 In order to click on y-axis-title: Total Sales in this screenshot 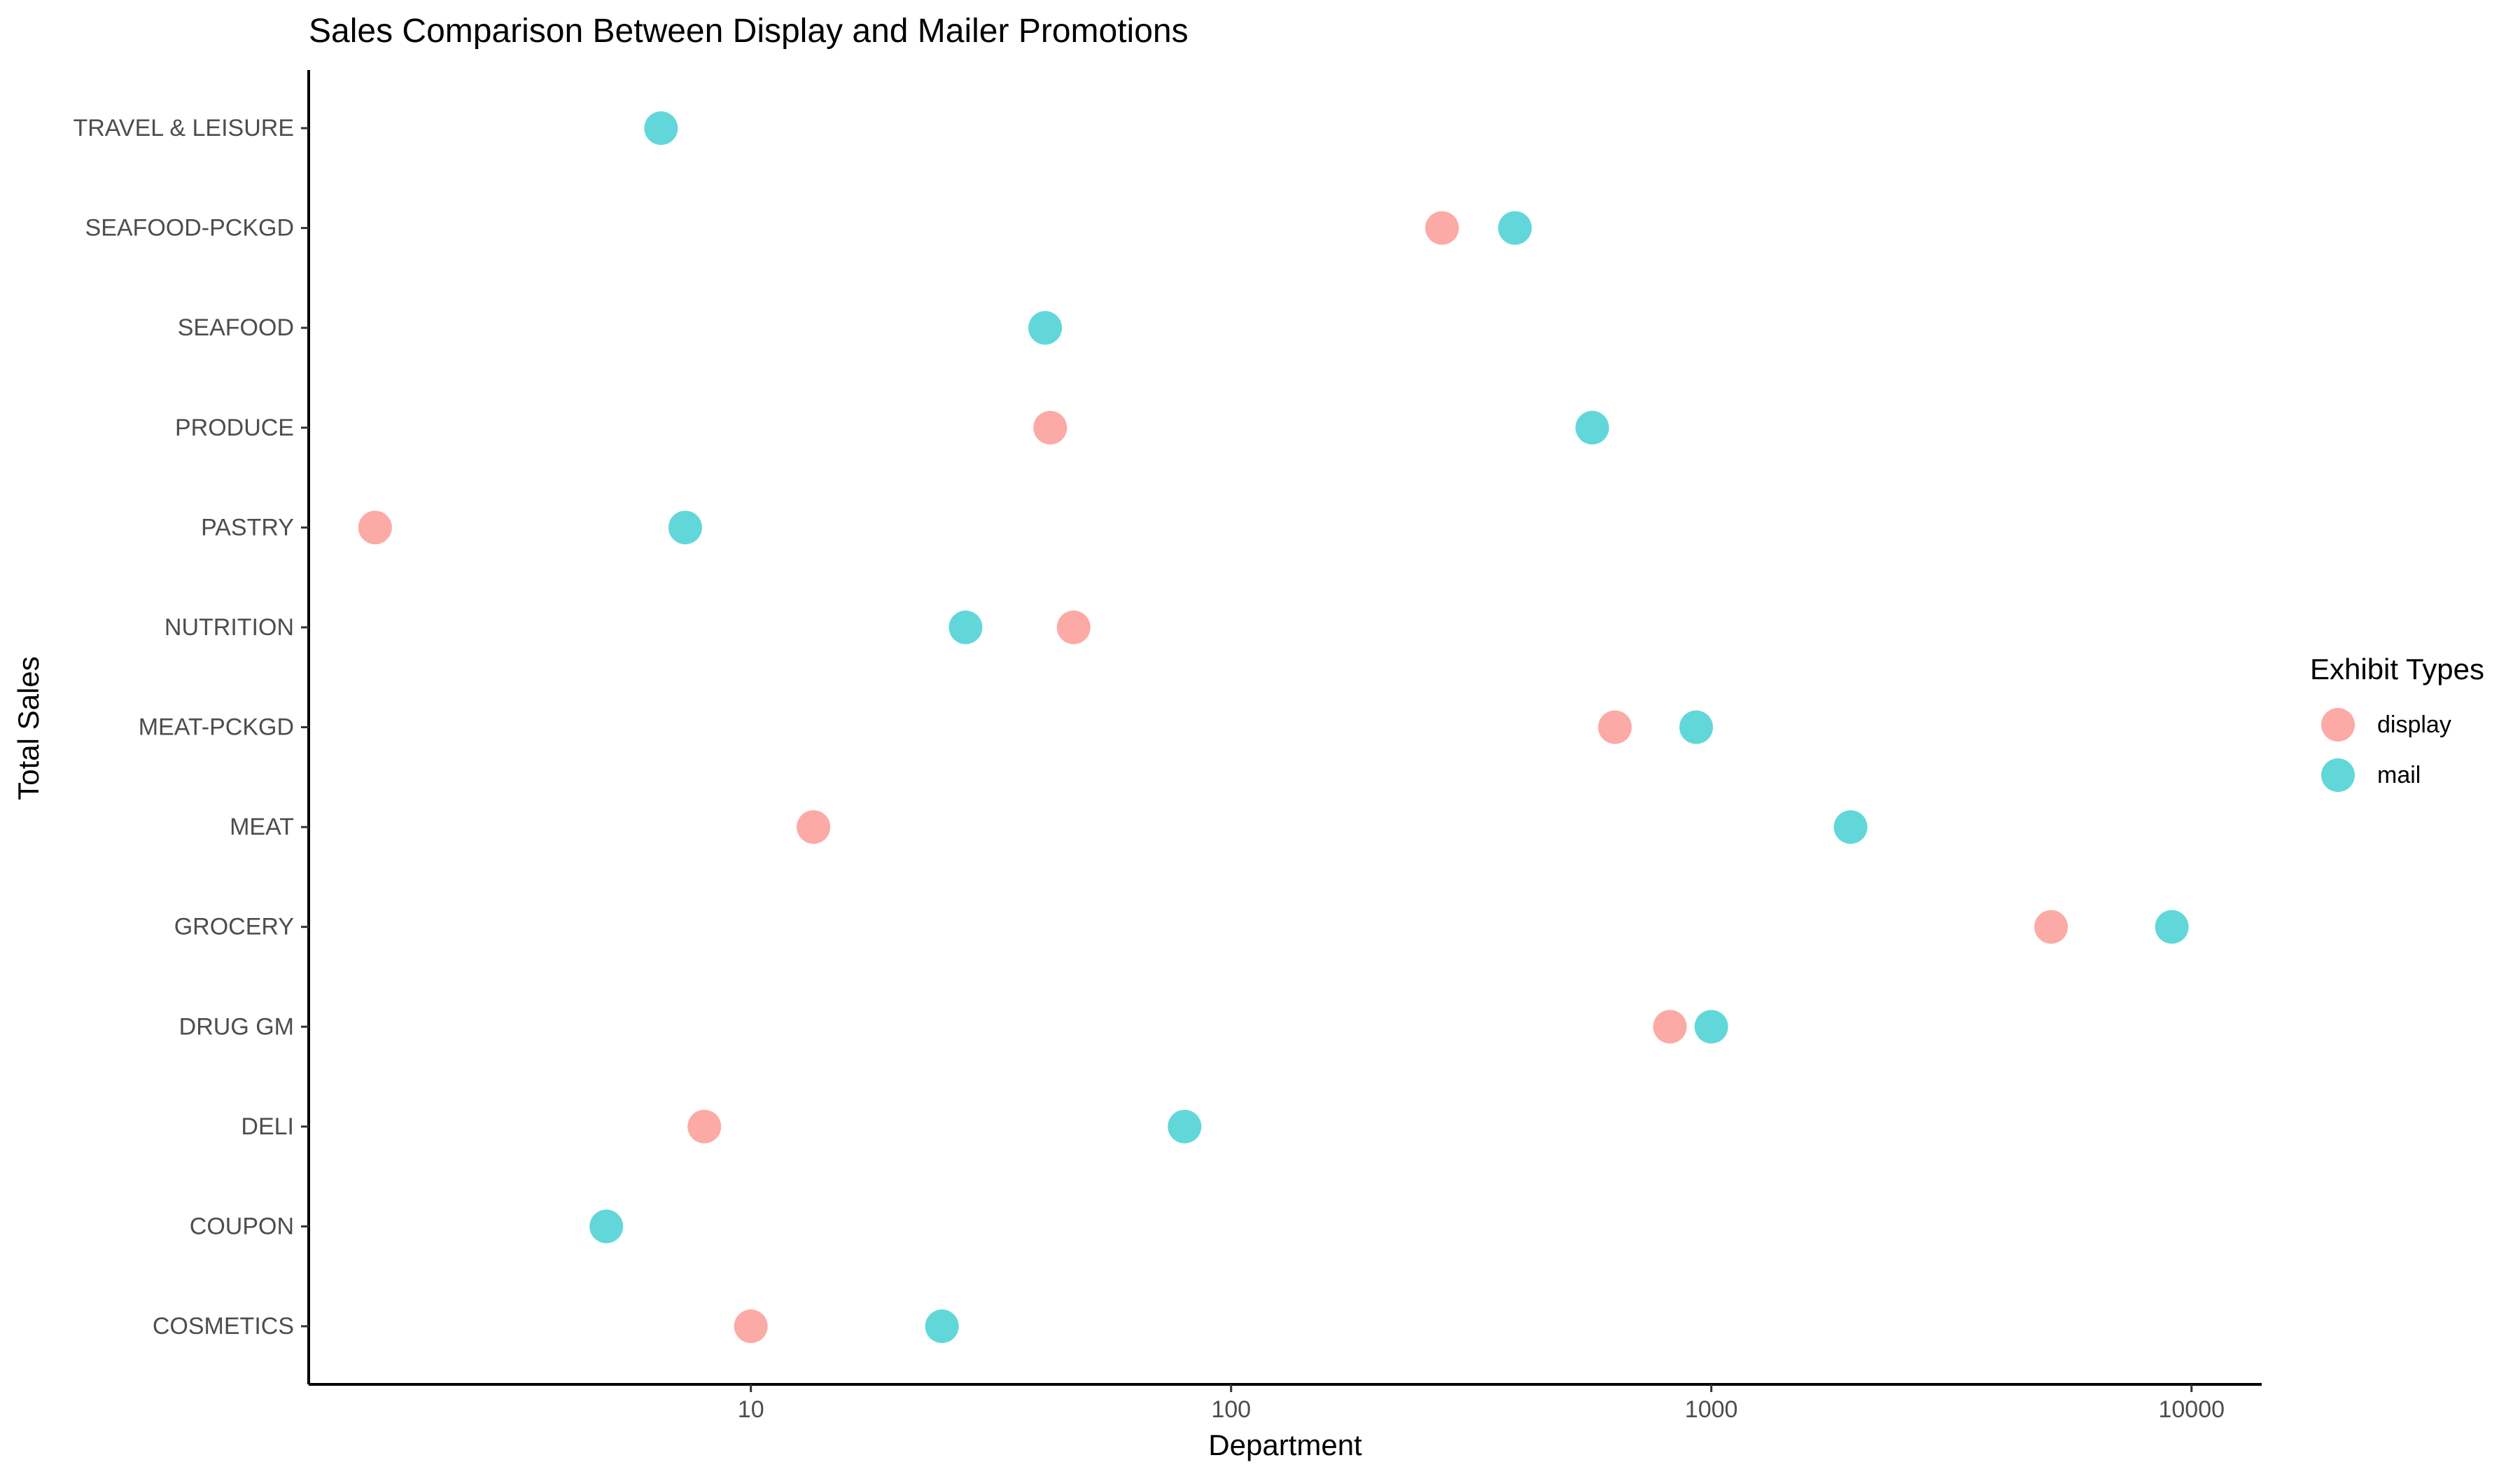, I will do `click(28, 728)`.